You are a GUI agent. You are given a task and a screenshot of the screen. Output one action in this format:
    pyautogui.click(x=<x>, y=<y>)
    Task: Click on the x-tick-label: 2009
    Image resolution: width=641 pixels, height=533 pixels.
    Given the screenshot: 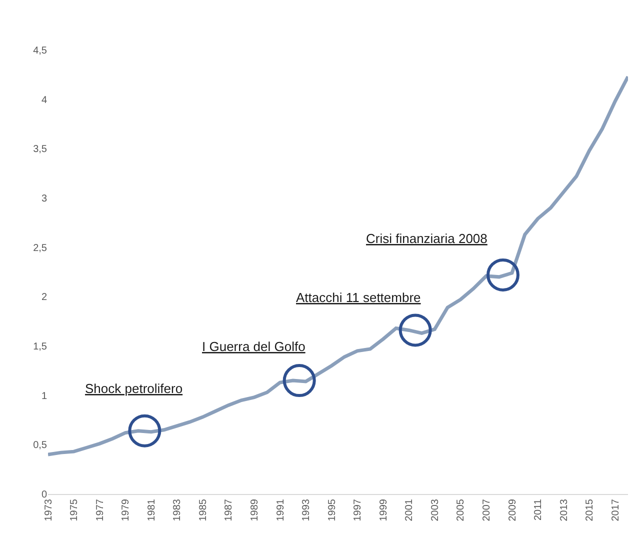 What is the action you would take?
    pyautogui.click(x=512, y=510)
    